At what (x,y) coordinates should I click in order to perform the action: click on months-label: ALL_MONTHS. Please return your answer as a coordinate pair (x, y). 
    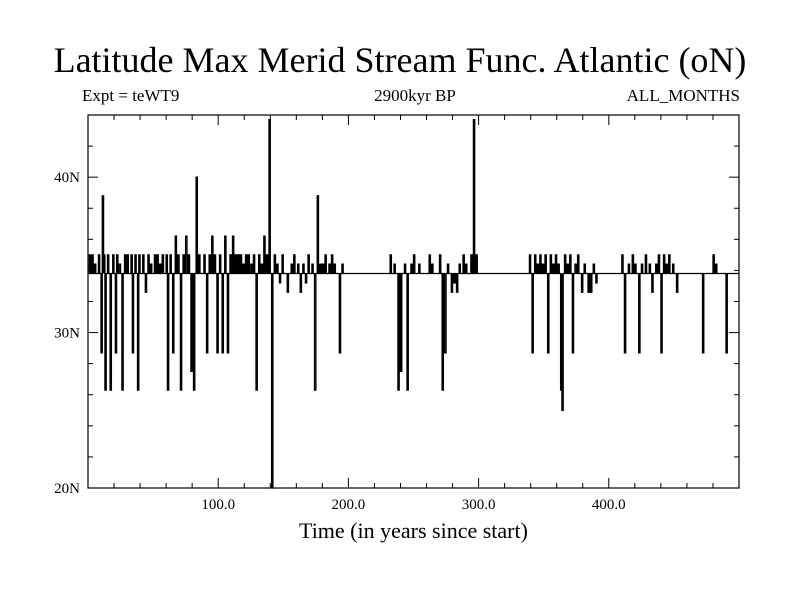
    Looking at the image, I should click on (683, 95).